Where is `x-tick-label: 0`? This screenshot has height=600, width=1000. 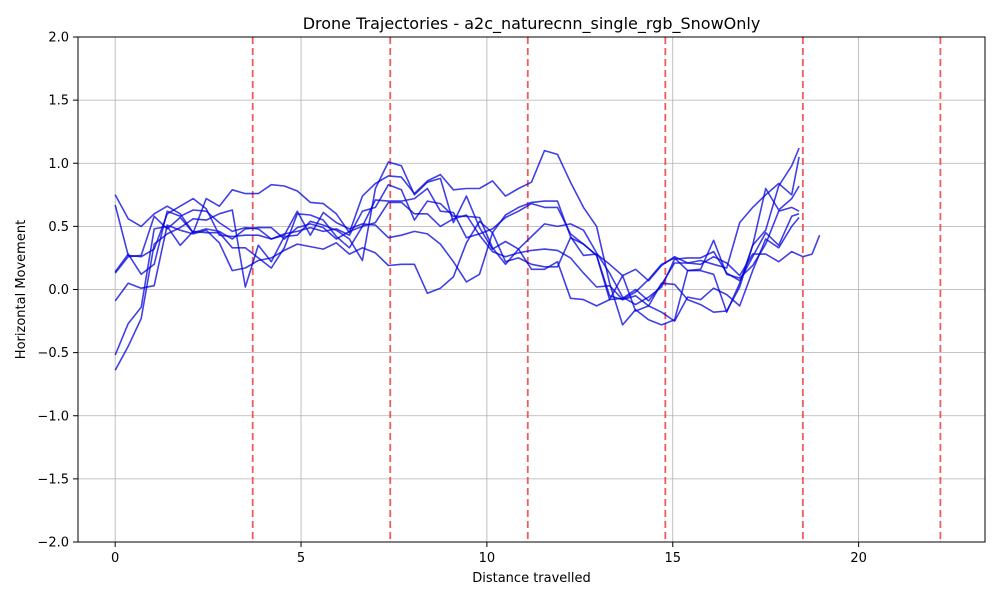 x-tick-label: 0 is located at coordinates (115, 558).